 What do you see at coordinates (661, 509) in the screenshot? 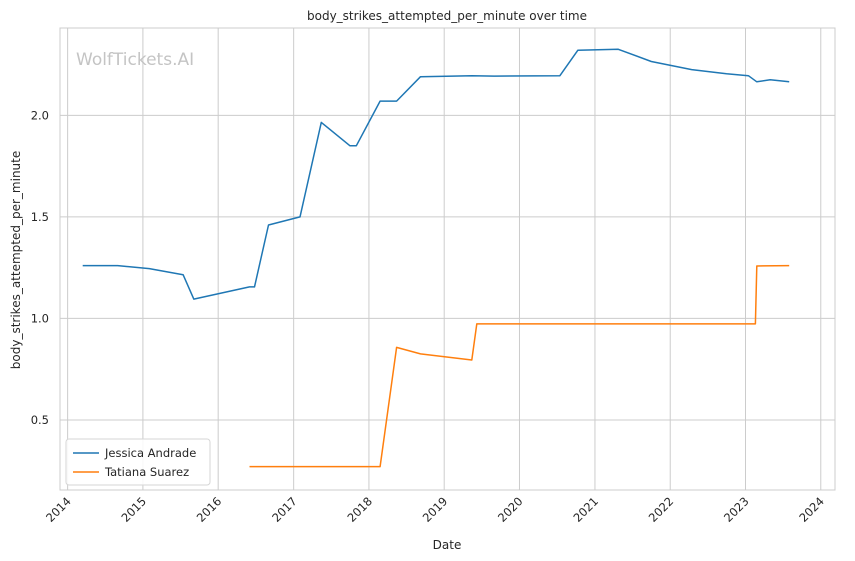
I see `x-tick-label: 2022` at bounding box center [661, 509].